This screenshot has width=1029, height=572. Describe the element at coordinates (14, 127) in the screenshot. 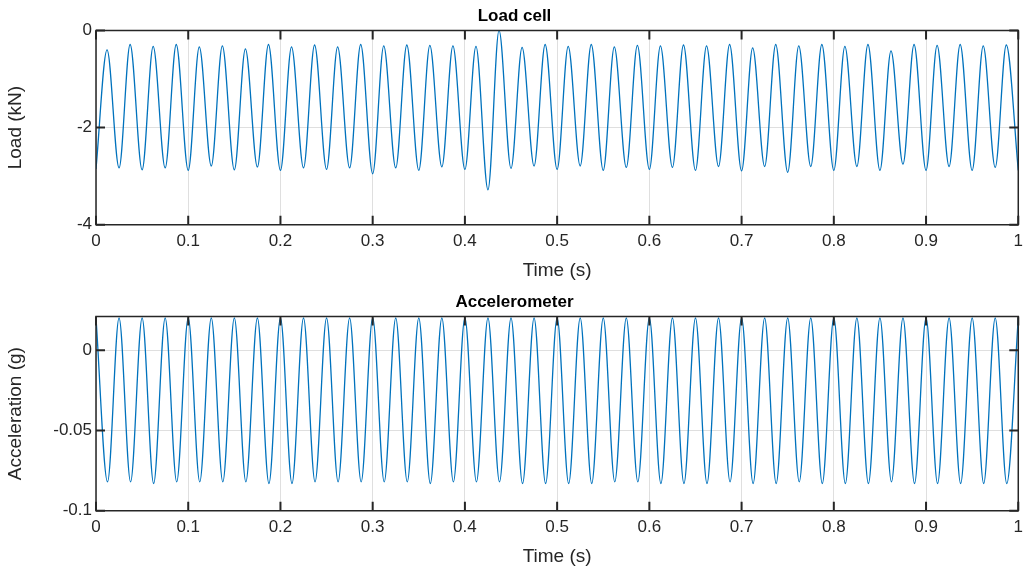

I see `y-axis-title: Load (kN)` at that location.